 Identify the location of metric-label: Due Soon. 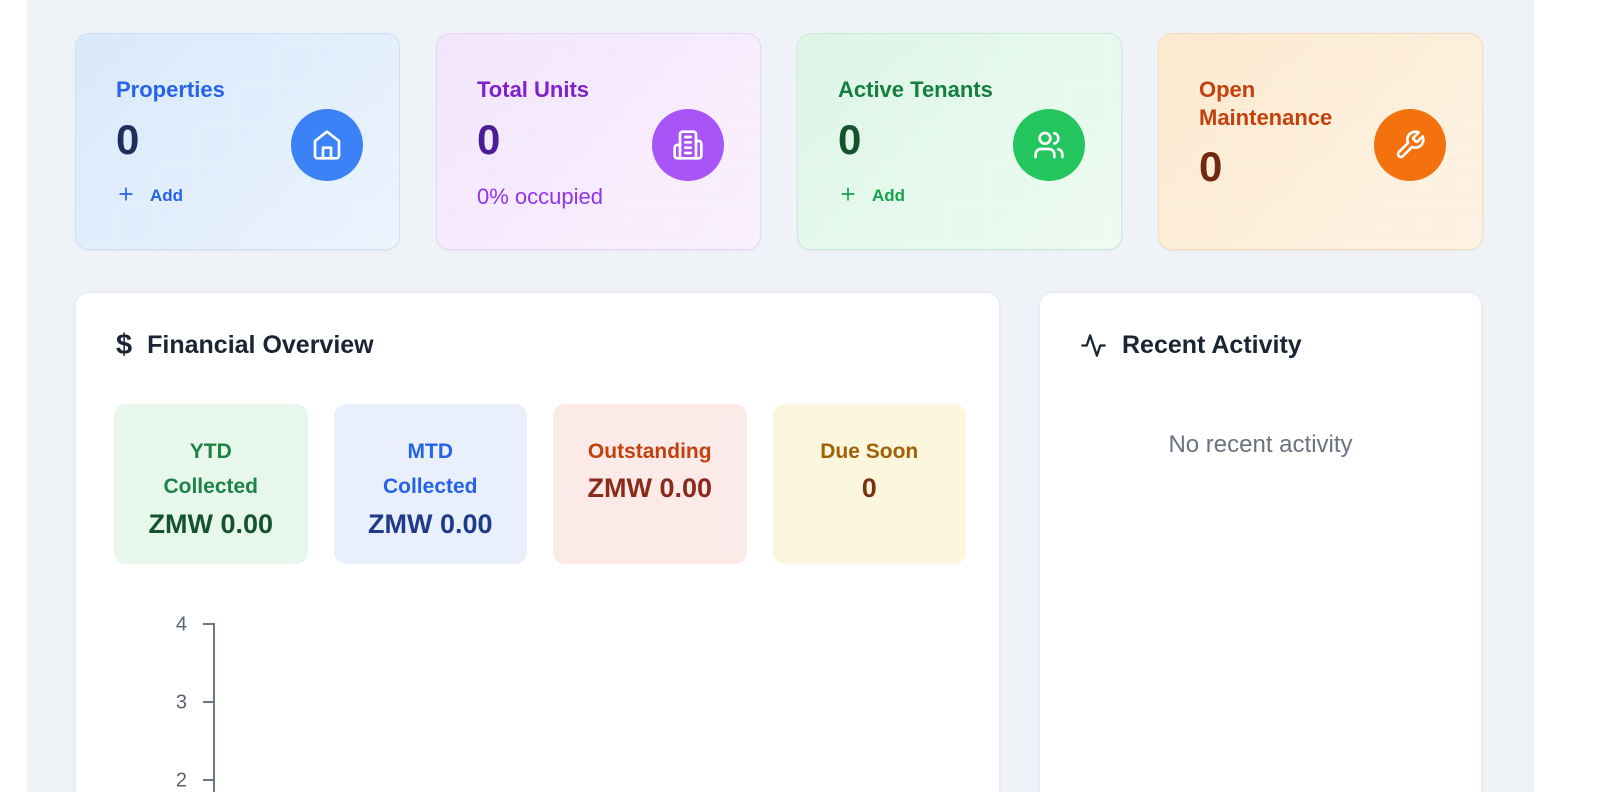
(869, 451).